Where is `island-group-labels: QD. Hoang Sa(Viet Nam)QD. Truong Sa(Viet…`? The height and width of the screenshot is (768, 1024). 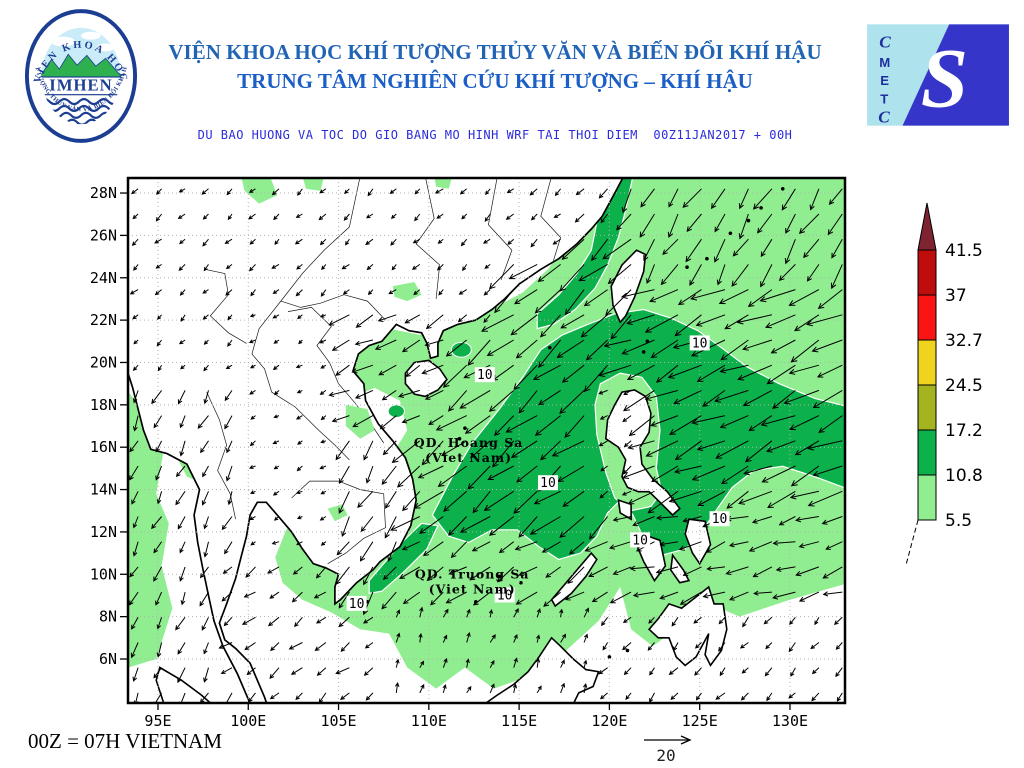 island-group-labels: QD. Hoang Sa(Viet Nam)QD. Truong Sa(Viet… is located at coordinates (472, 516).